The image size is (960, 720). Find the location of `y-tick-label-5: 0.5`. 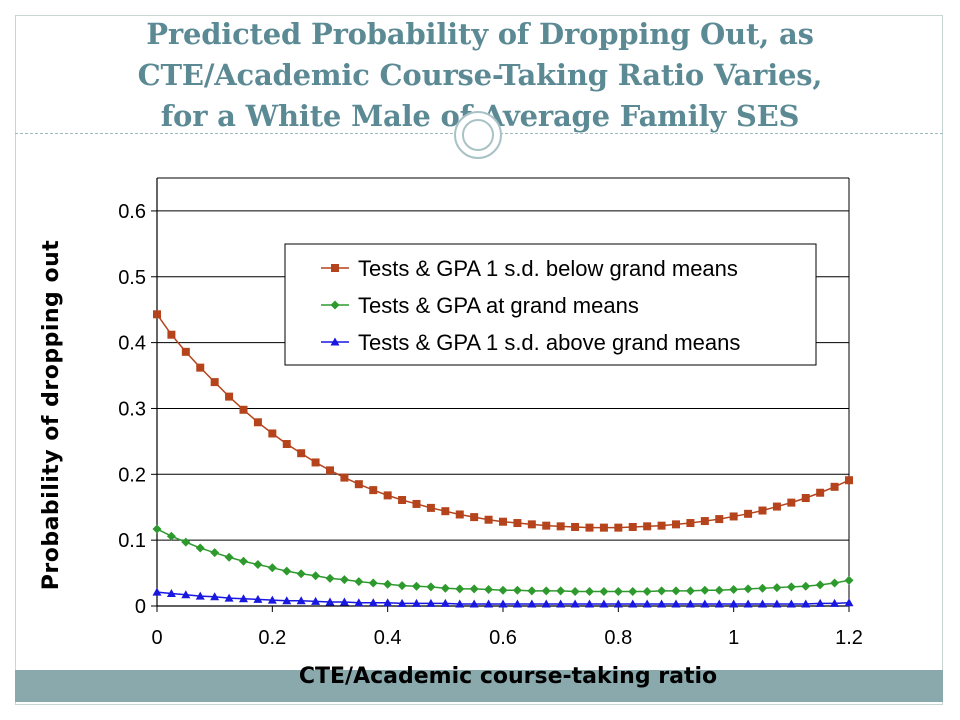

y-tick-label-5: 0.5 is located at coordinates (132, 278).